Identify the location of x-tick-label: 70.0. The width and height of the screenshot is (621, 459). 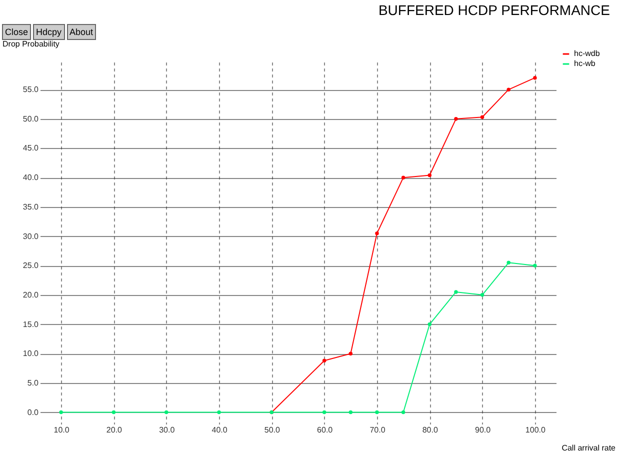
(378, 430).